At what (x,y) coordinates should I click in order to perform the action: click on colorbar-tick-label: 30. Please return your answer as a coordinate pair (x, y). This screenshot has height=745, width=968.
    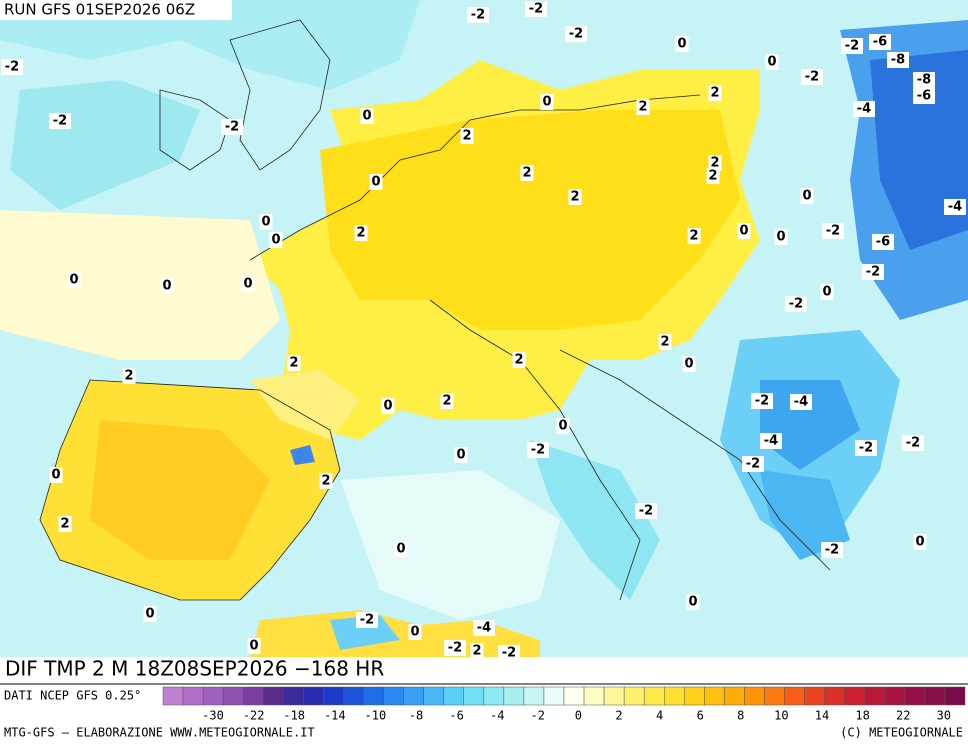
    Looking at the image, I should click on (944, 716).